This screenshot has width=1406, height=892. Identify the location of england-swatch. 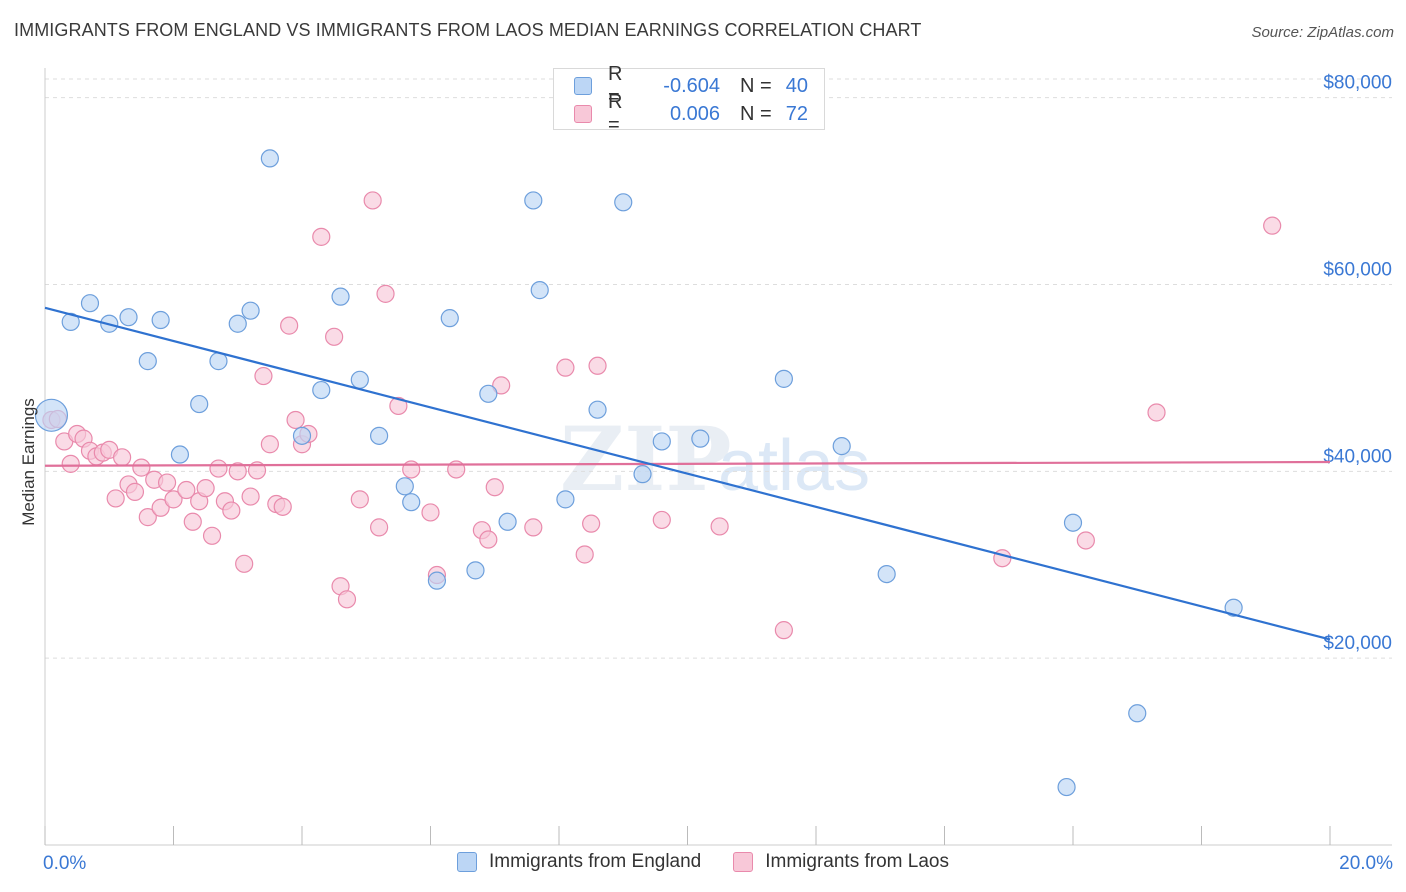
(583, 86).